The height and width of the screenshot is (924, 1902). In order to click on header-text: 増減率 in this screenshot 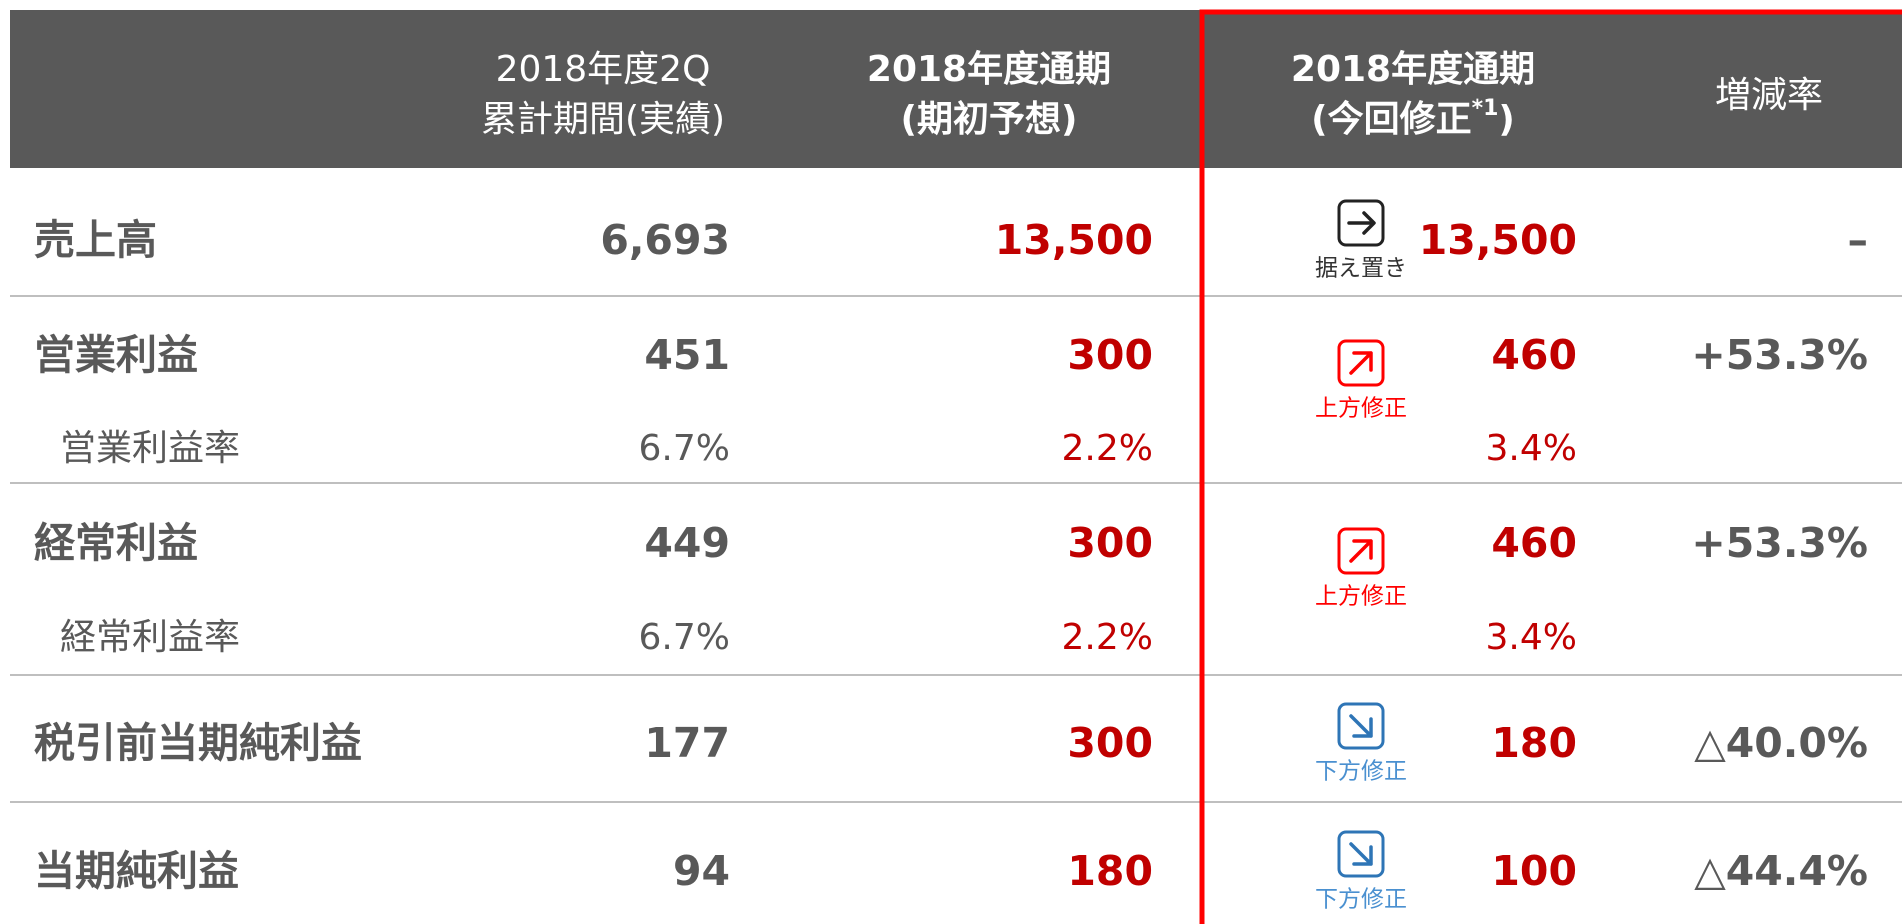, I will do `click(1769, 95)`.